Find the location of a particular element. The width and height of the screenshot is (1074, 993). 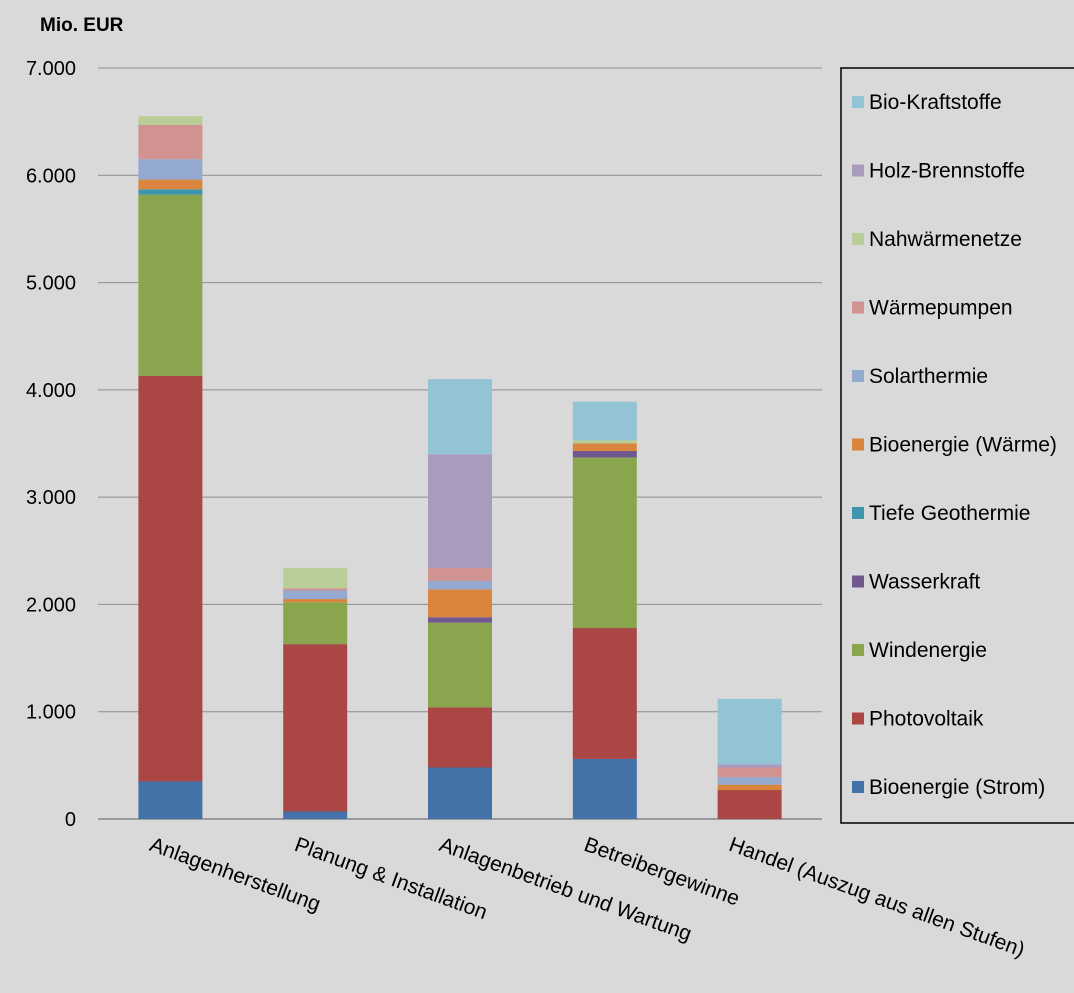

legend-item-windenergie: Windenergie is located at coordinates (919, 650).